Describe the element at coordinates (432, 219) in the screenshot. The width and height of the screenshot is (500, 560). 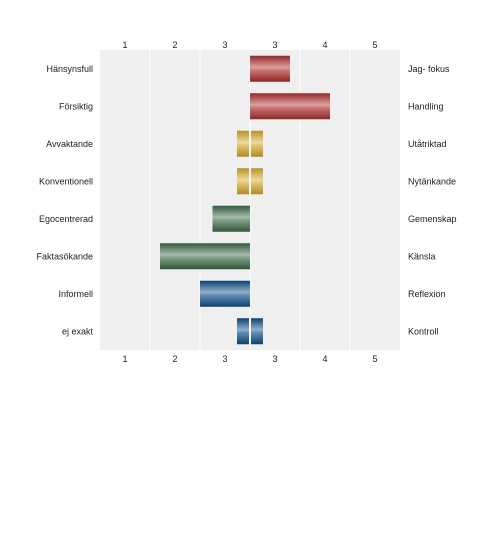
I see `right-row-label: Gemenskap` at that location.